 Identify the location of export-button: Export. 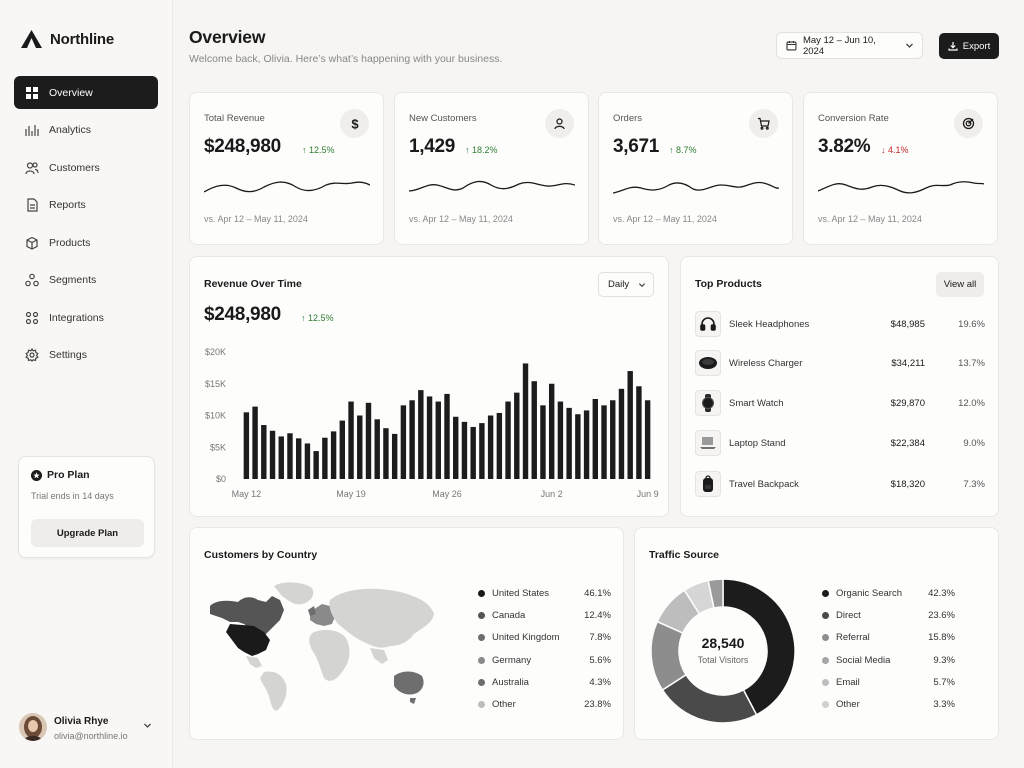
(969, 46).